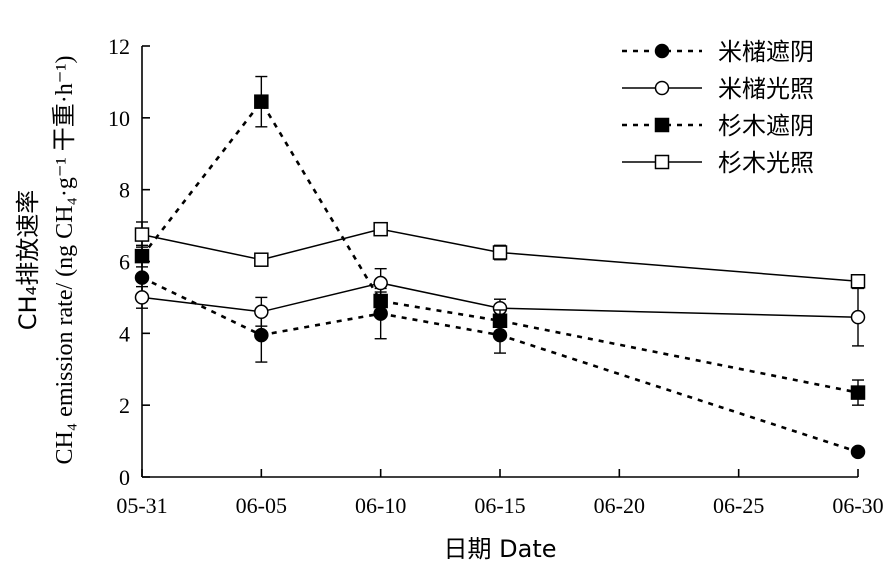  I want to click on legend-entry-2: 米槠光照, so click(718, 89).